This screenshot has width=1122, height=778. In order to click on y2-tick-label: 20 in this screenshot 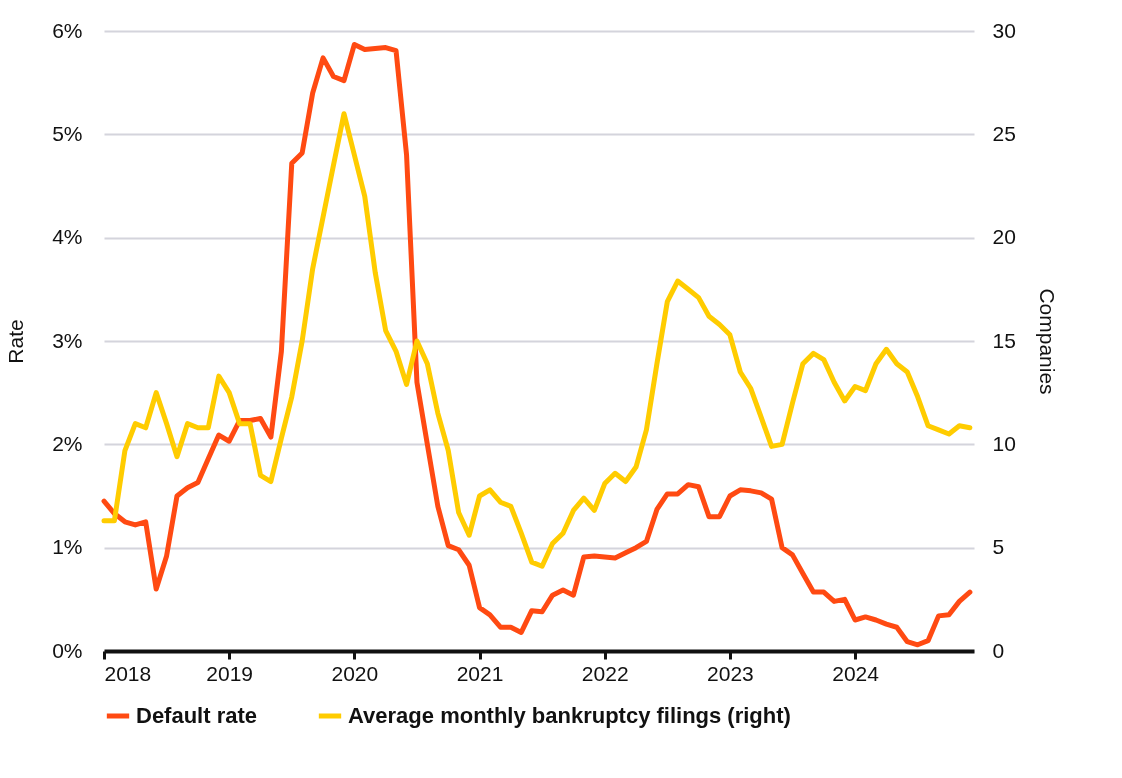, I will do `click(1004, 237)`.